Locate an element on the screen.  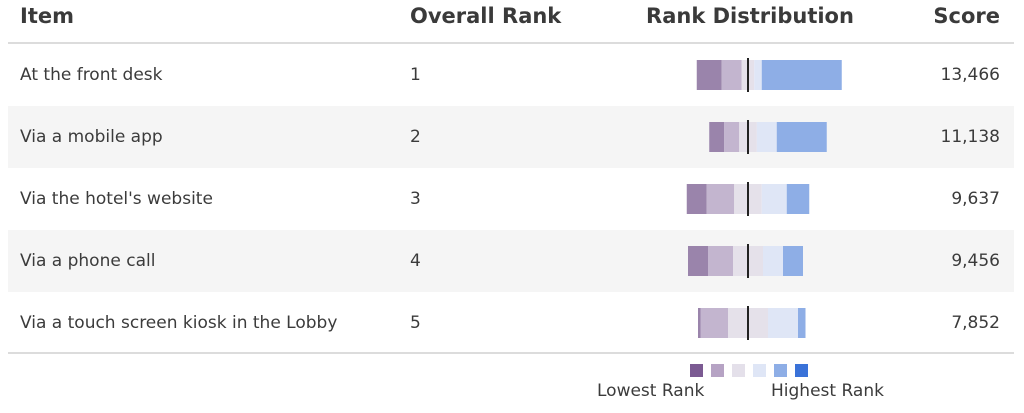
row-score: 13,466 is located at coordinates (970, 75).